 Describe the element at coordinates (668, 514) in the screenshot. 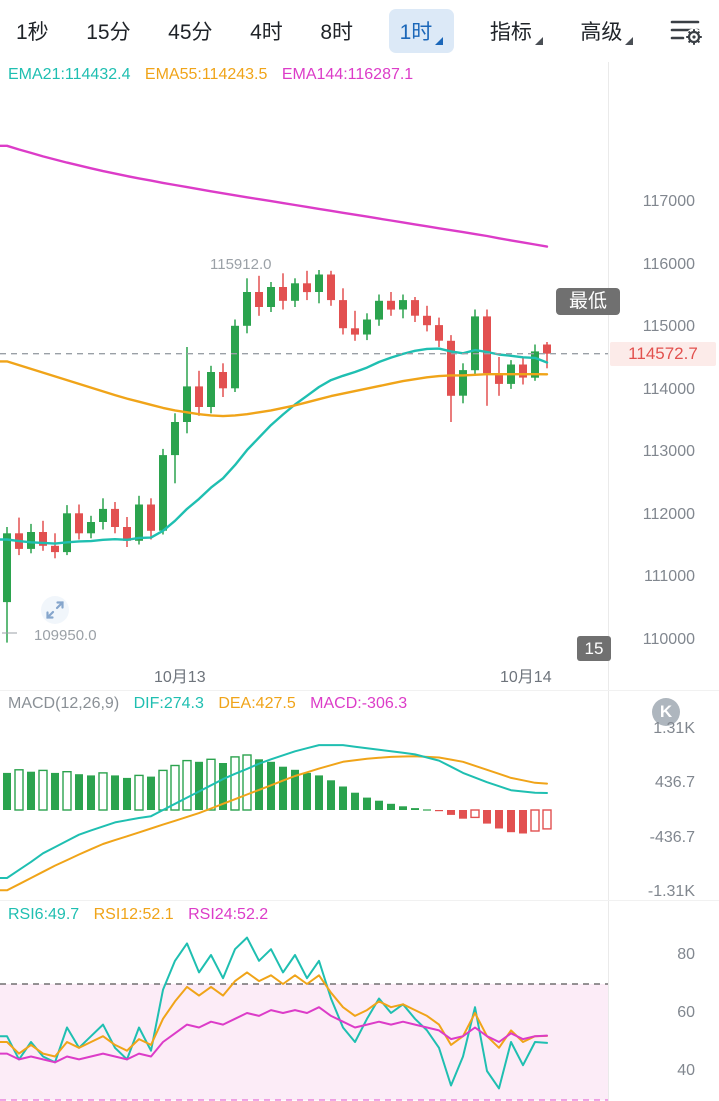

I see `price-tick: 112000` at that location.